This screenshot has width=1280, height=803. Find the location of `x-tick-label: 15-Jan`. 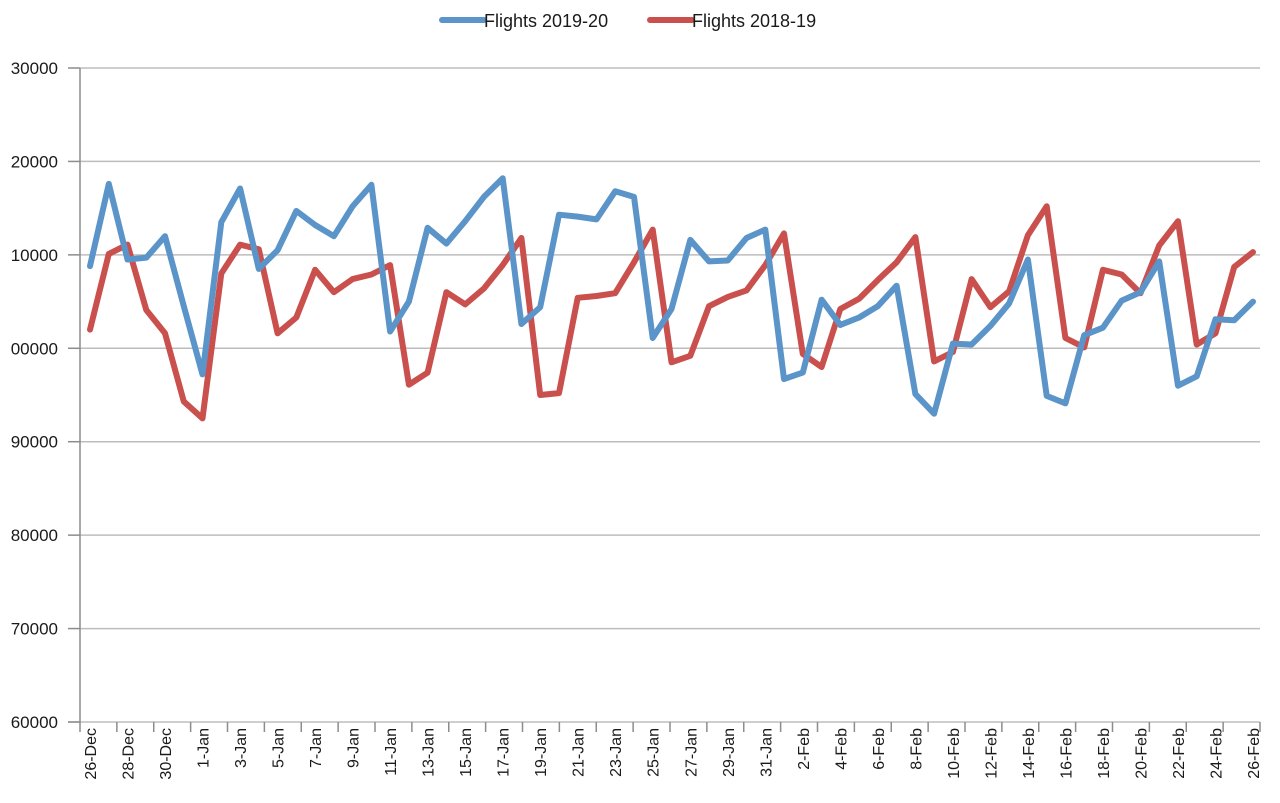

x-tick-label: 15-Jan is located at coordinates (466, 752).